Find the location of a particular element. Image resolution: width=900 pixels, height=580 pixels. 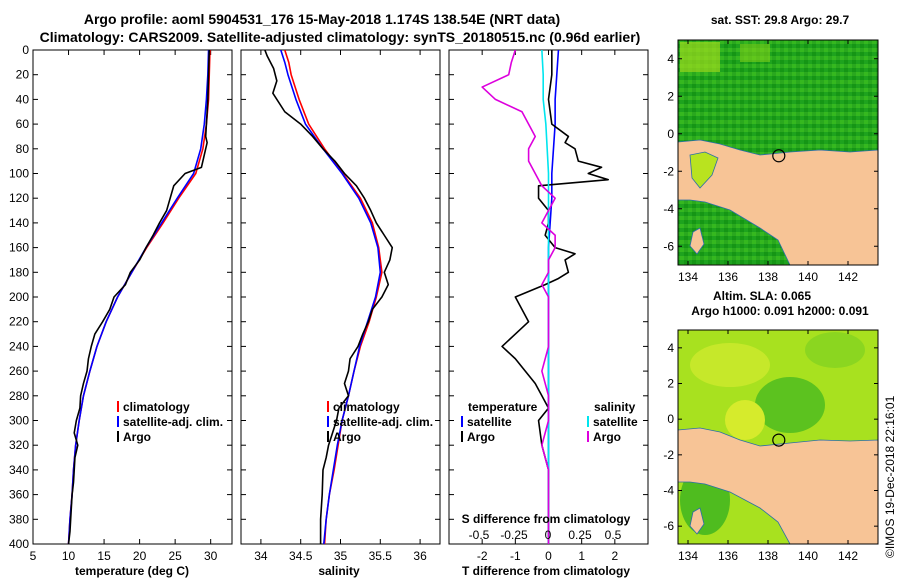

sla-land is located at coordinates (778, 485).